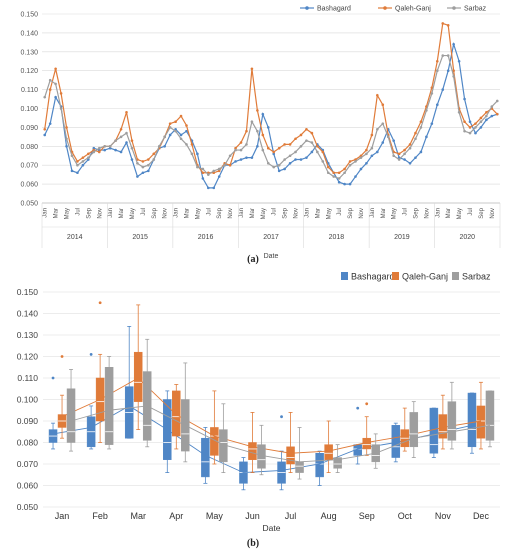 This screenshot has height=550, width=507. I want to click on x-tick-label: Mar, so click(138, 516).